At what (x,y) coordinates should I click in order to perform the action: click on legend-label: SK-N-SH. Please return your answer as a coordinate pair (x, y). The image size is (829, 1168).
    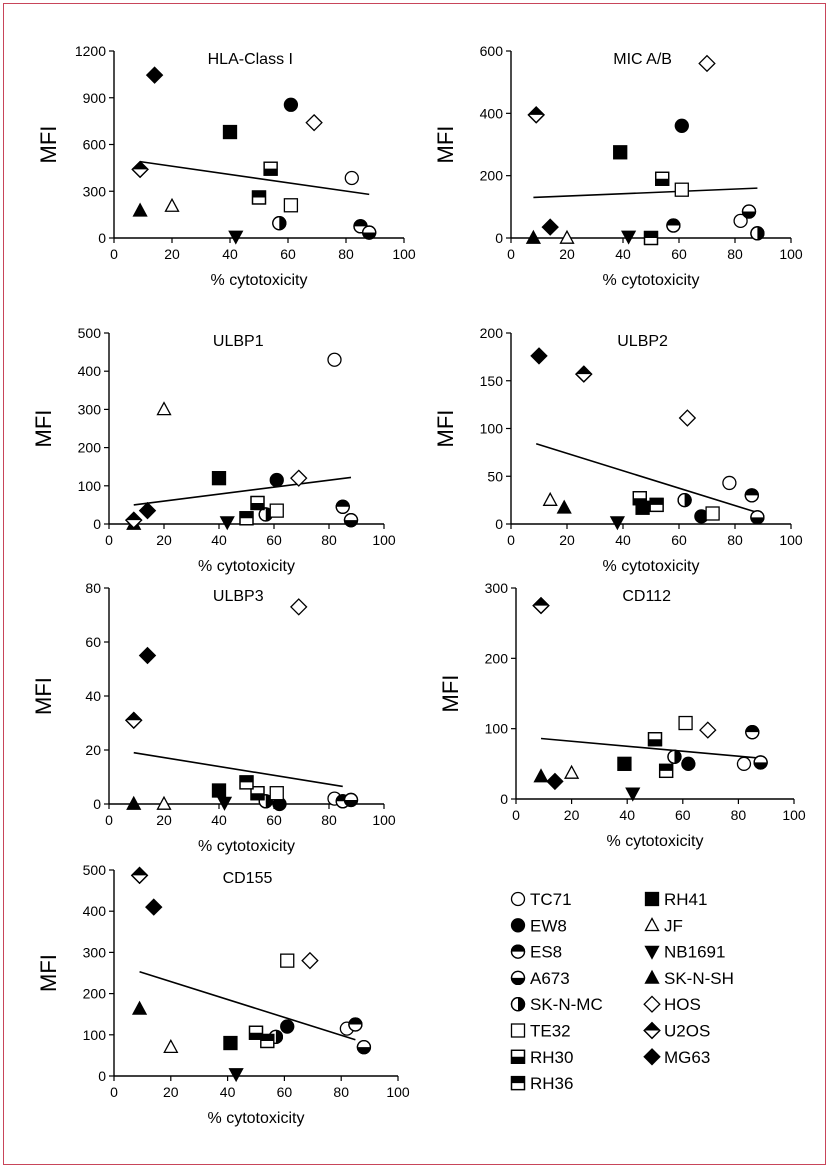
    Looking at the image, I should click on (699, 978).